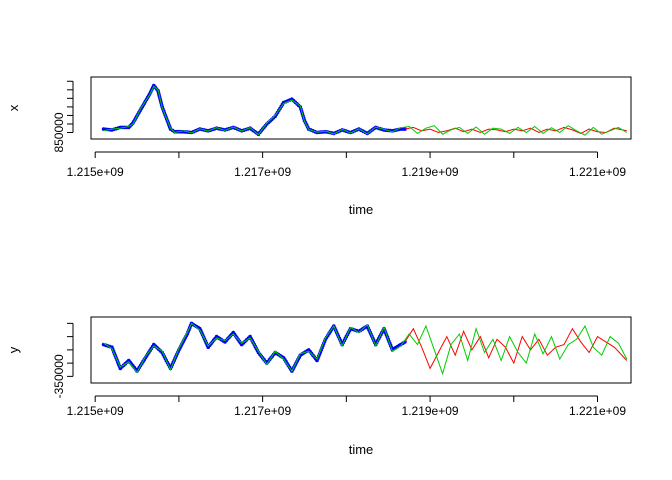 The height and width of the screenshot is (480, 672). What do you see at coordinates (59, 376) in the screenshot?
I see `y-tick-label: -350000` at bounding box center [59, 376].